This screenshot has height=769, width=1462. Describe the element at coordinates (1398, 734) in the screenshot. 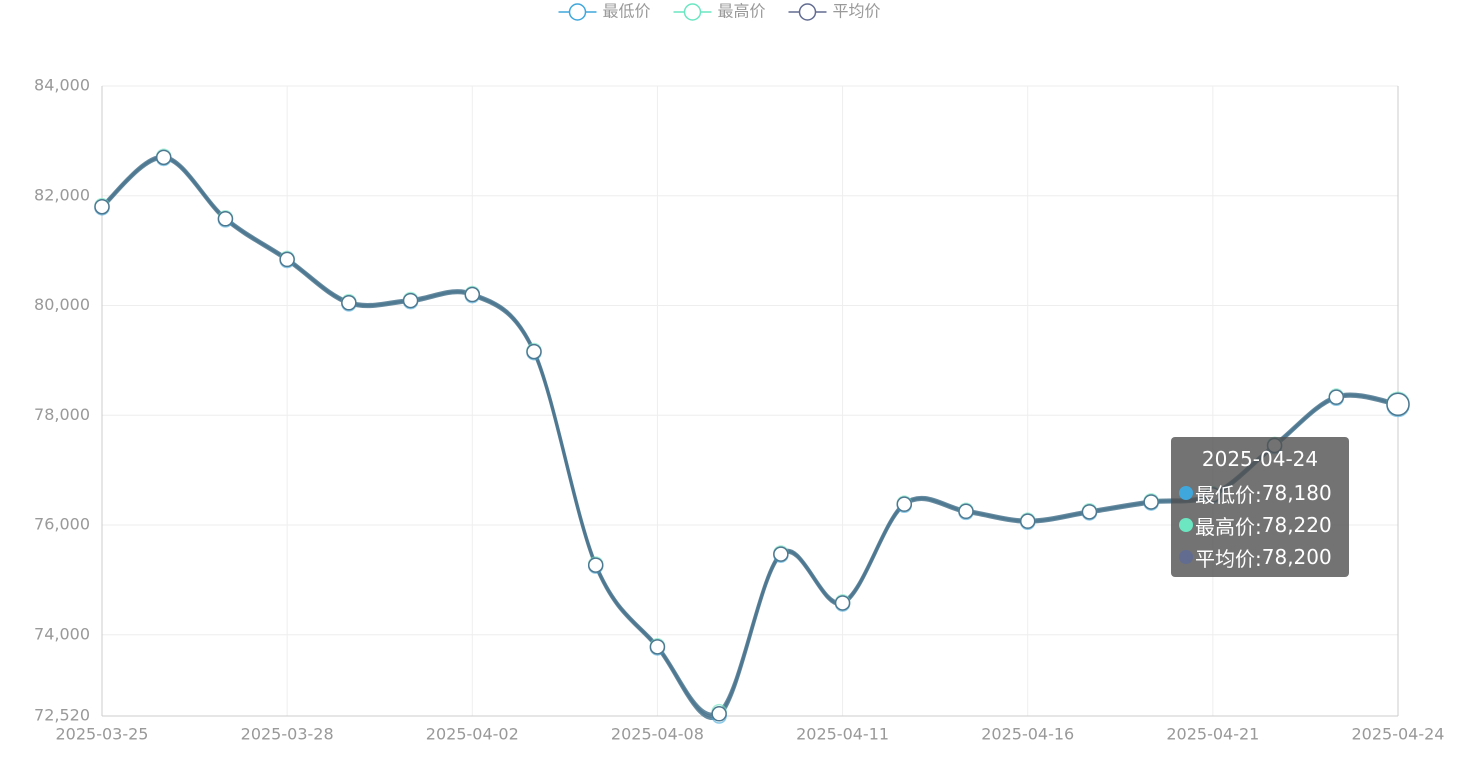

I see `x-tick-label: 2025-04-24` at that location.